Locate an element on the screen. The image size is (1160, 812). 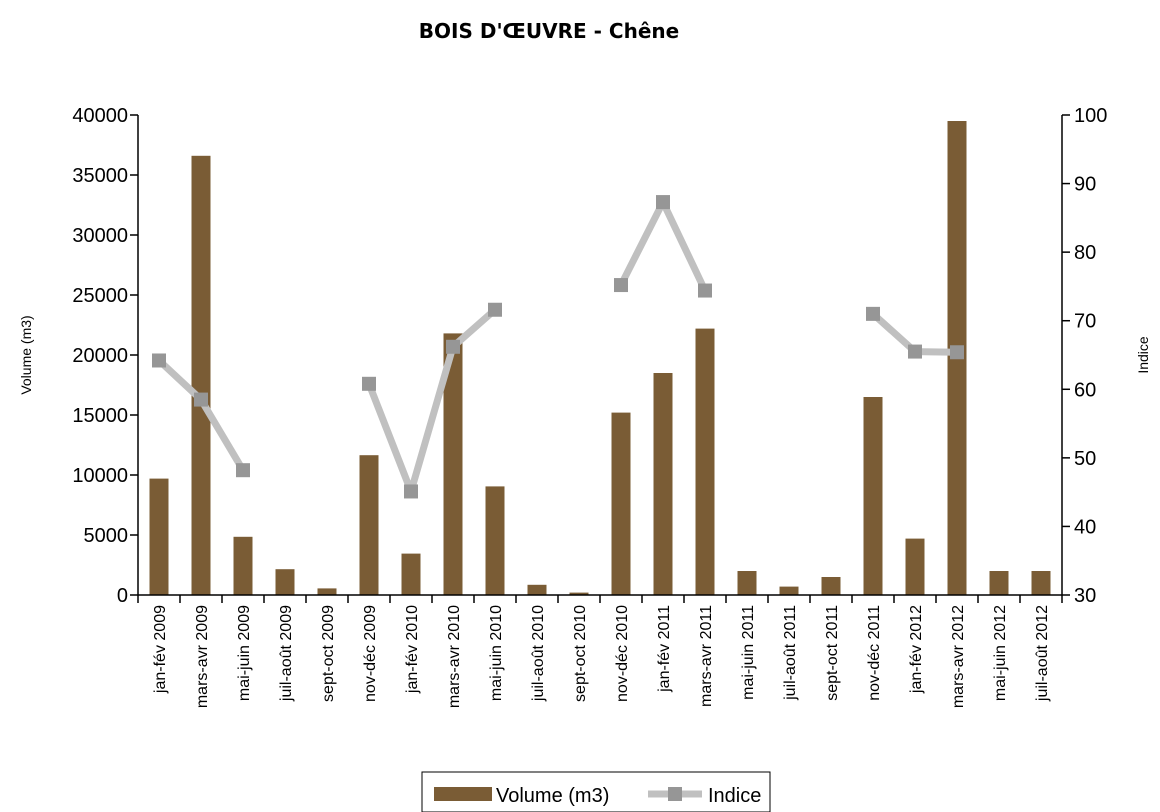
legend-marker-indice is located at coordinates (675, 794).